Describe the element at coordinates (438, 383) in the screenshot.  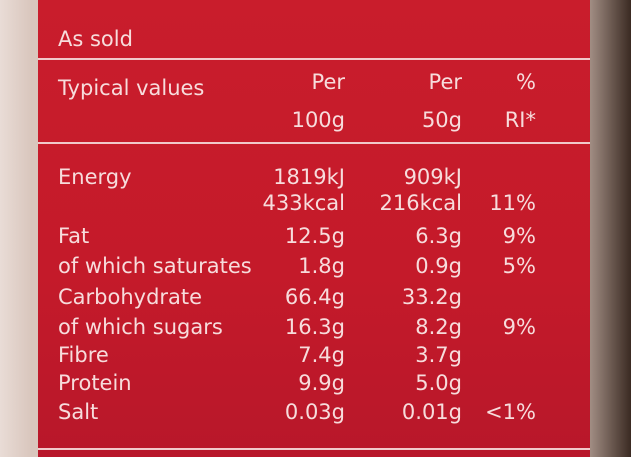
I see `nutrient-value: 5.0g` at that location.